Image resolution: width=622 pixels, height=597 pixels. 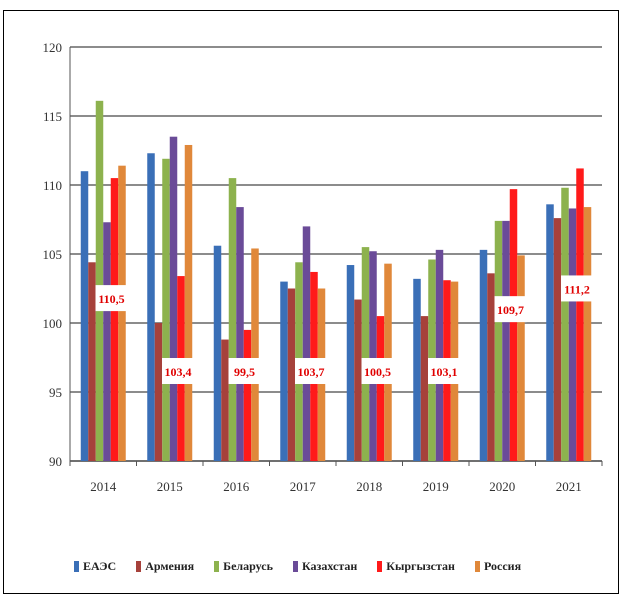 I want to click on legend-label: Россия, so click(x=502, y=566).